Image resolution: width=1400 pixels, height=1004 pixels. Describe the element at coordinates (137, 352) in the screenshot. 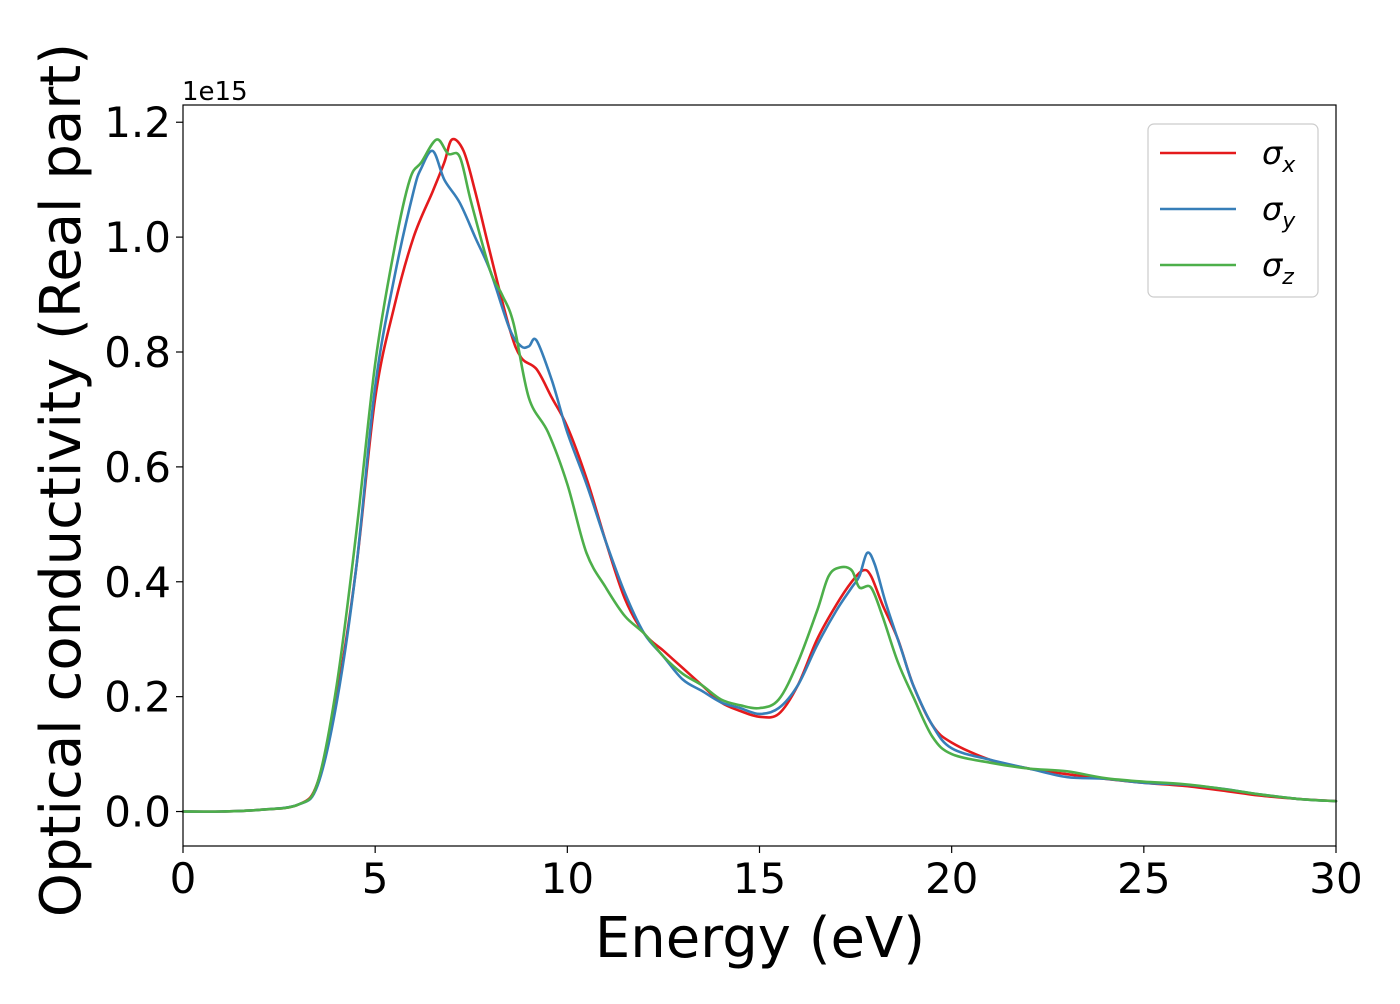

I see `y-tick-label: 0.8` at that location.